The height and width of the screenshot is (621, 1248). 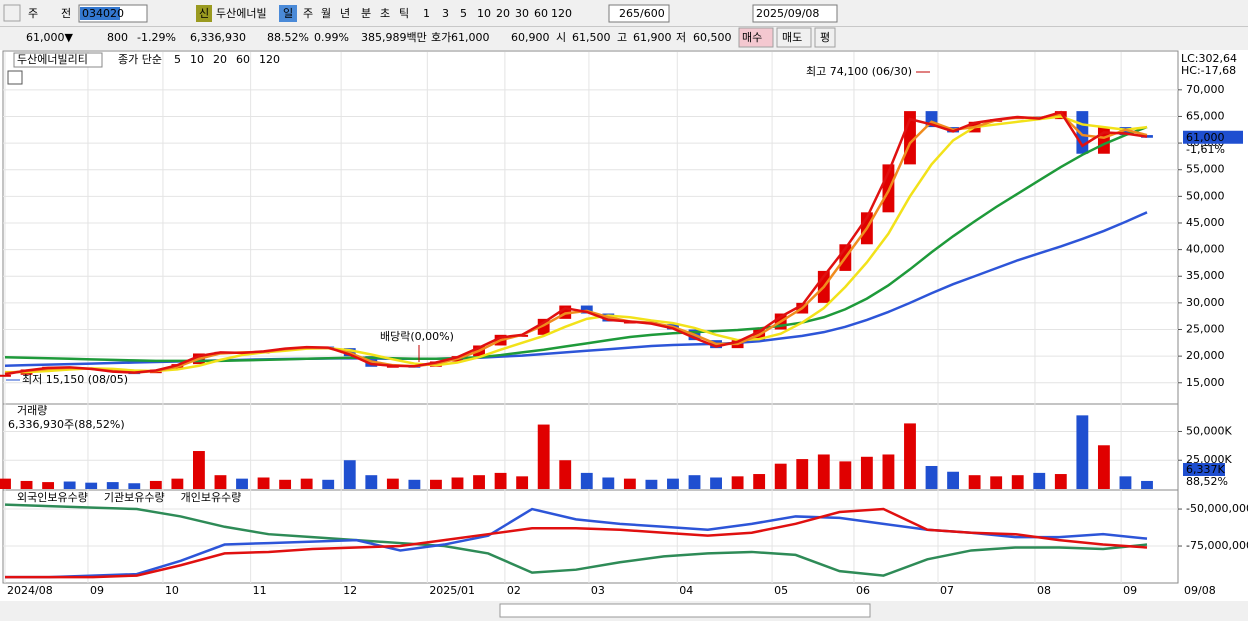 I want to click on y-tick-label: 25,000K, so click(x=1209, y=459).